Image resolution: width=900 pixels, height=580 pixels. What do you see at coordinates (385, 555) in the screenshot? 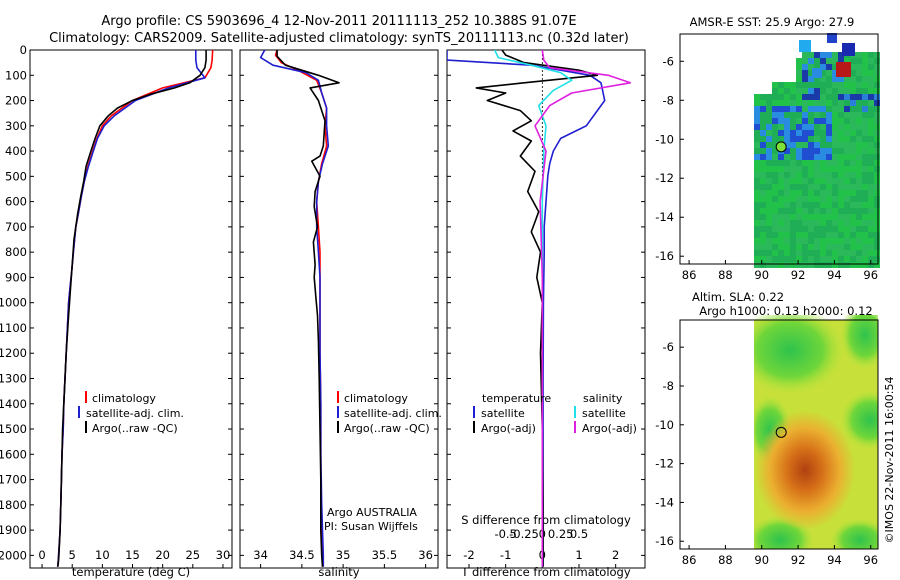
I see `x-tick-label: 35.5` at bounding box center [385, 555].